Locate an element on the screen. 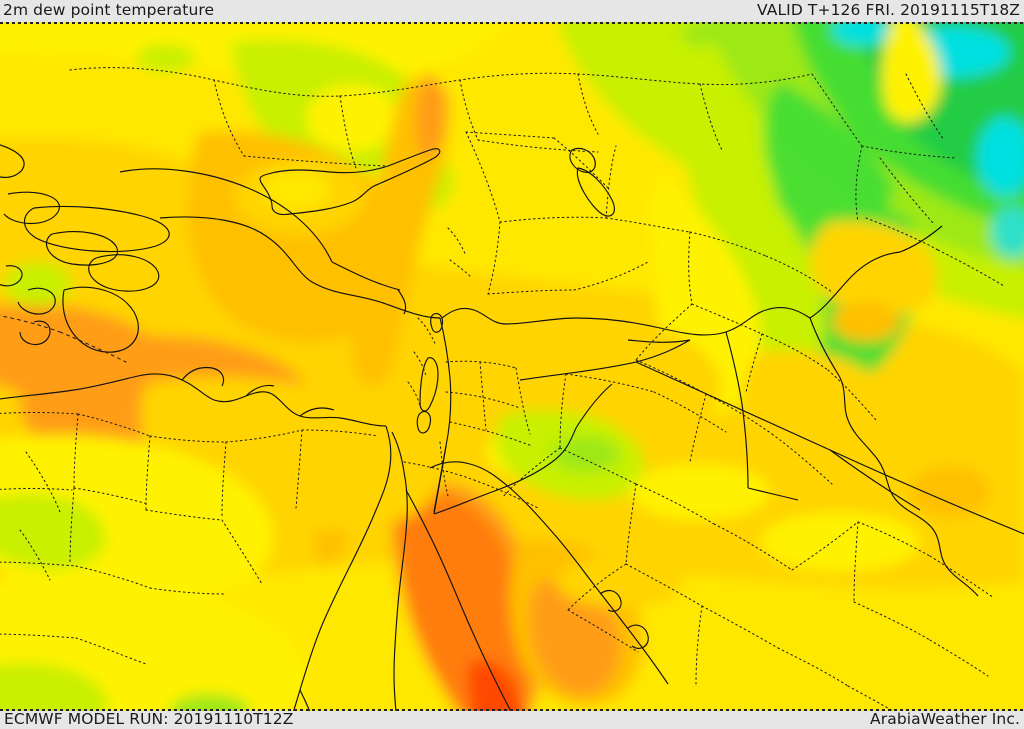  page-title: 2m dew point temperature is located at coordinates (109, 10).